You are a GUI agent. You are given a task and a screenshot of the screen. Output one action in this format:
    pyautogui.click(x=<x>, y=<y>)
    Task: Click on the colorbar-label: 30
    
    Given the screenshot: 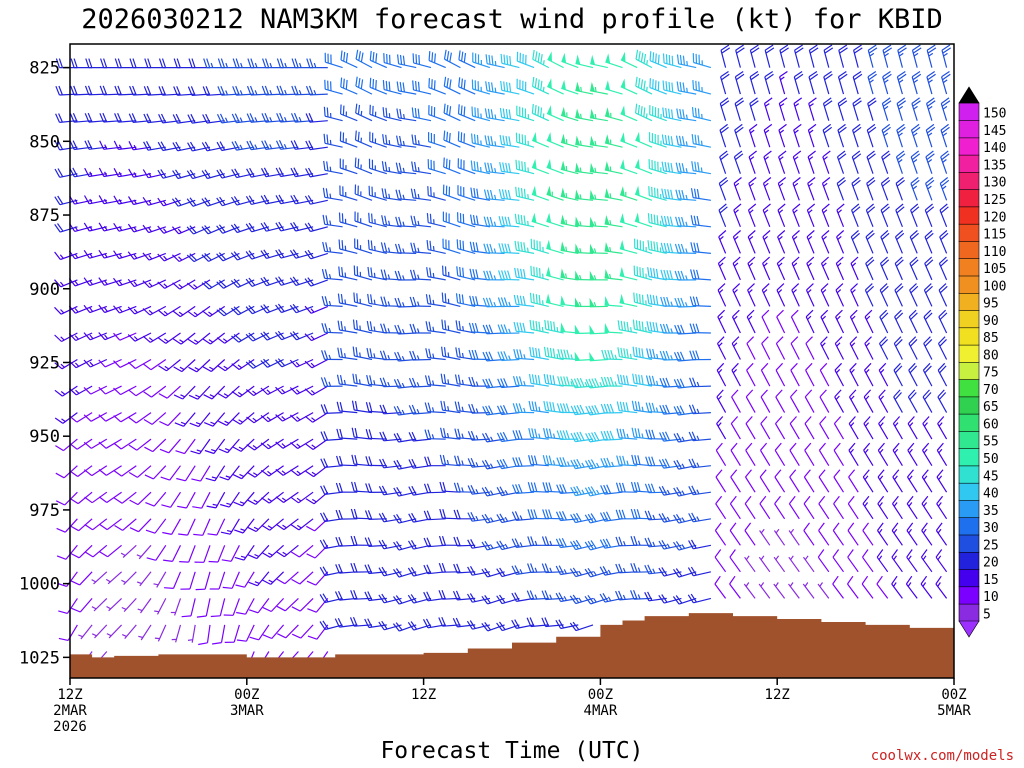 What is the action you would take?
    pyautogui.click(x=991, y=528)
    